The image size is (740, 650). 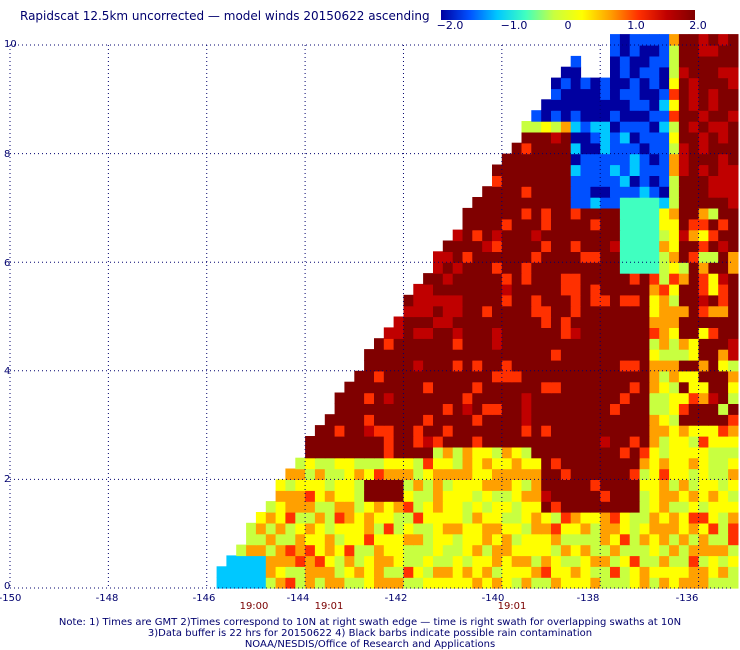 I want to click on time-label: 19:01, so click(x=329, y=606).